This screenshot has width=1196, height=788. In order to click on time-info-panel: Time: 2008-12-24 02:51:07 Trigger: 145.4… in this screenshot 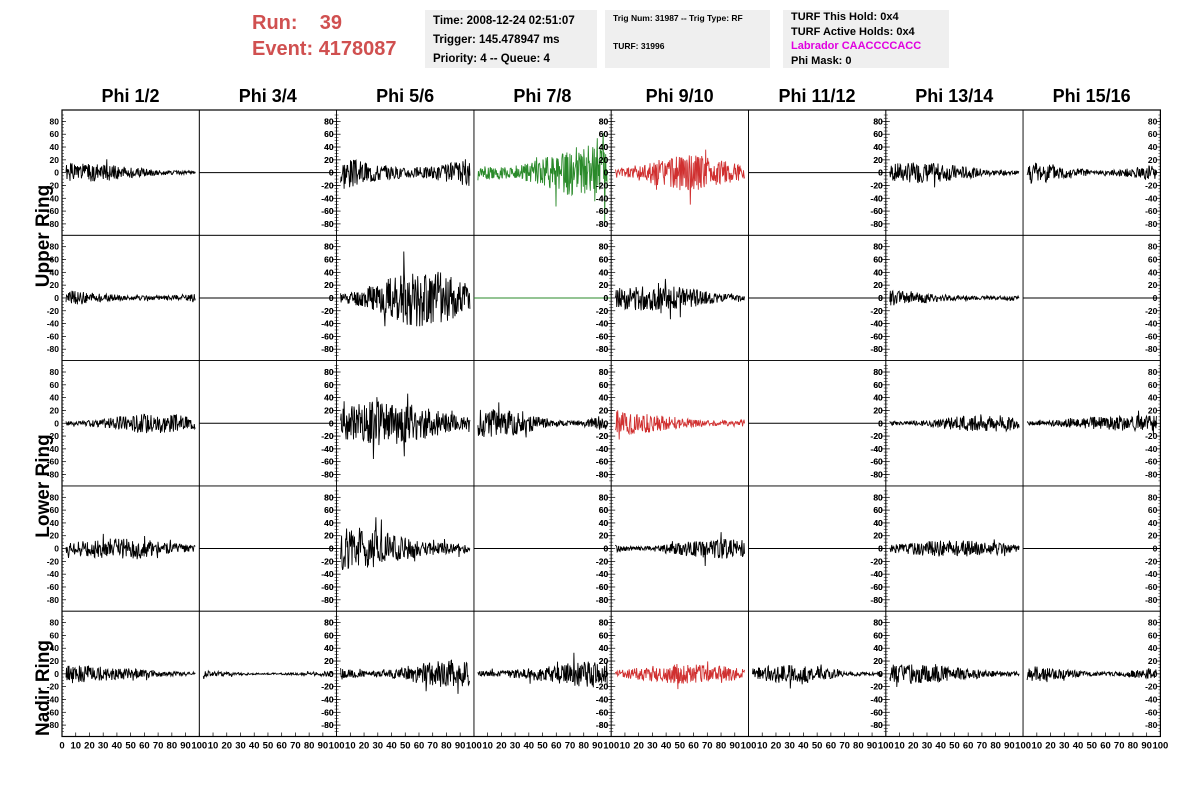, I will do `click(511, 39)`.